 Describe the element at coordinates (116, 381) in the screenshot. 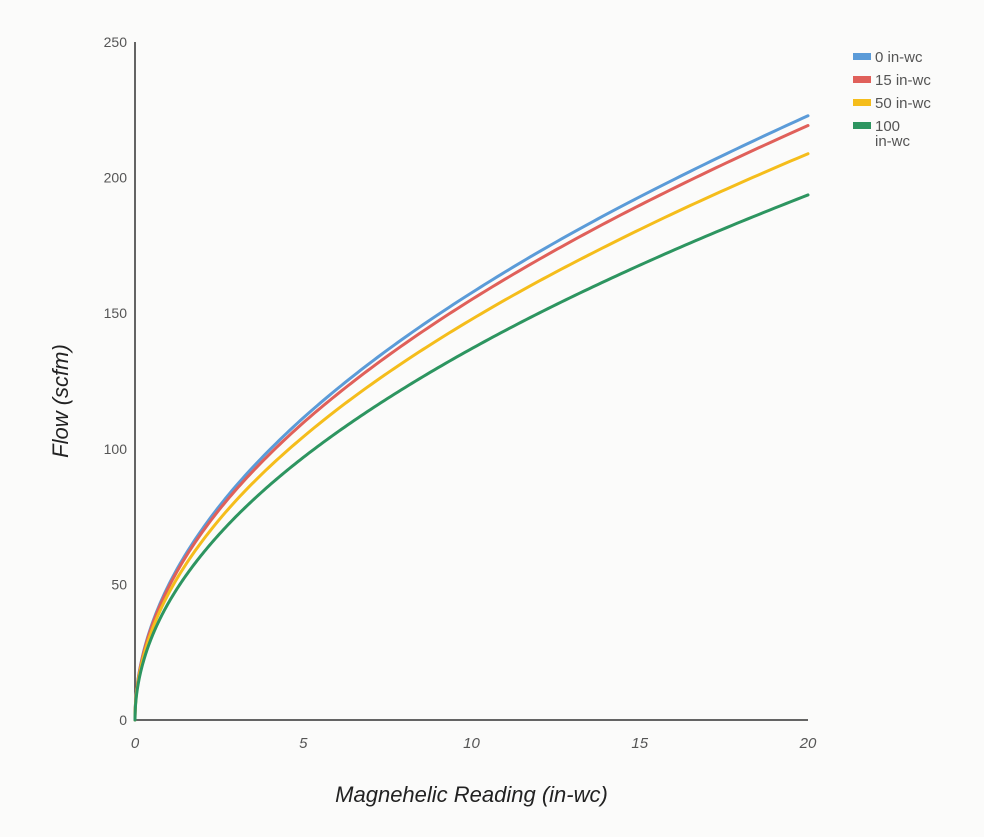

I see `y-tick-labels: 0 50 100 150 200 250` at that location.